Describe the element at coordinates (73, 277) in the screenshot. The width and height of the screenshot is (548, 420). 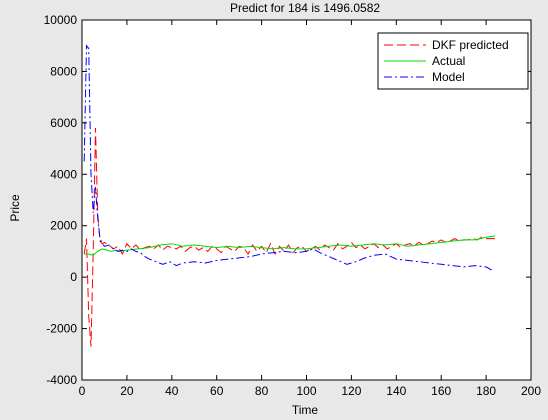
I see `y-tick-label: 0` at that location.